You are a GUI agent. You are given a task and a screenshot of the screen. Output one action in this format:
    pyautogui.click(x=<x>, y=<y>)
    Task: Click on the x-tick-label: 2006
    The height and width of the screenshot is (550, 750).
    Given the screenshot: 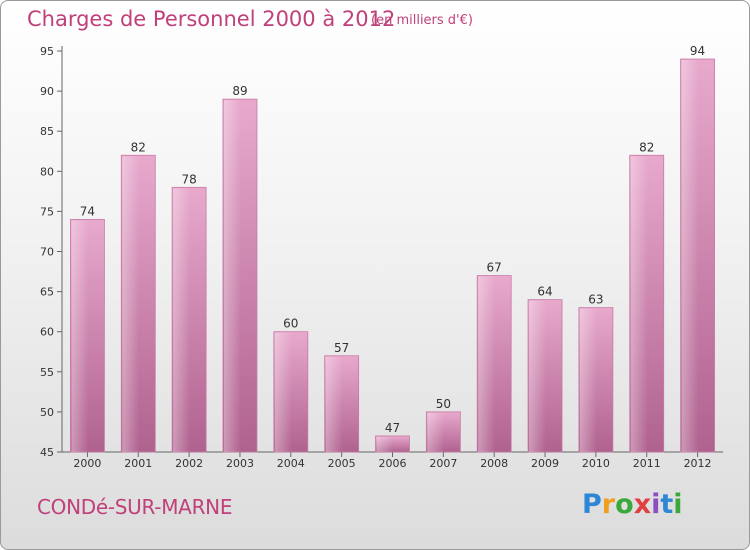 What is the action you would take?
    pyautogui.click(x=393, y=463)
    